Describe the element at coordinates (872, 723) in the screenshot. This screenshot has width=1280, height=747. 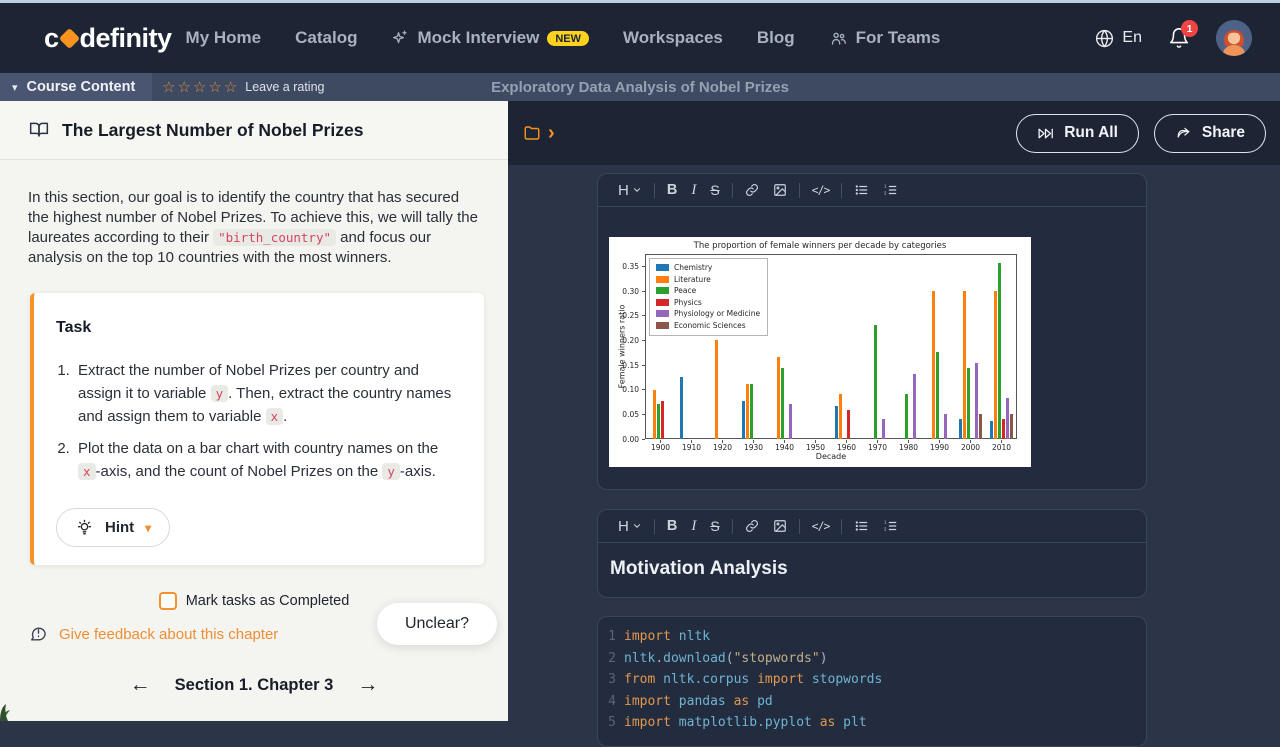
I see `code-line: 5 import matplotlib.pyplot as plt` at that location.